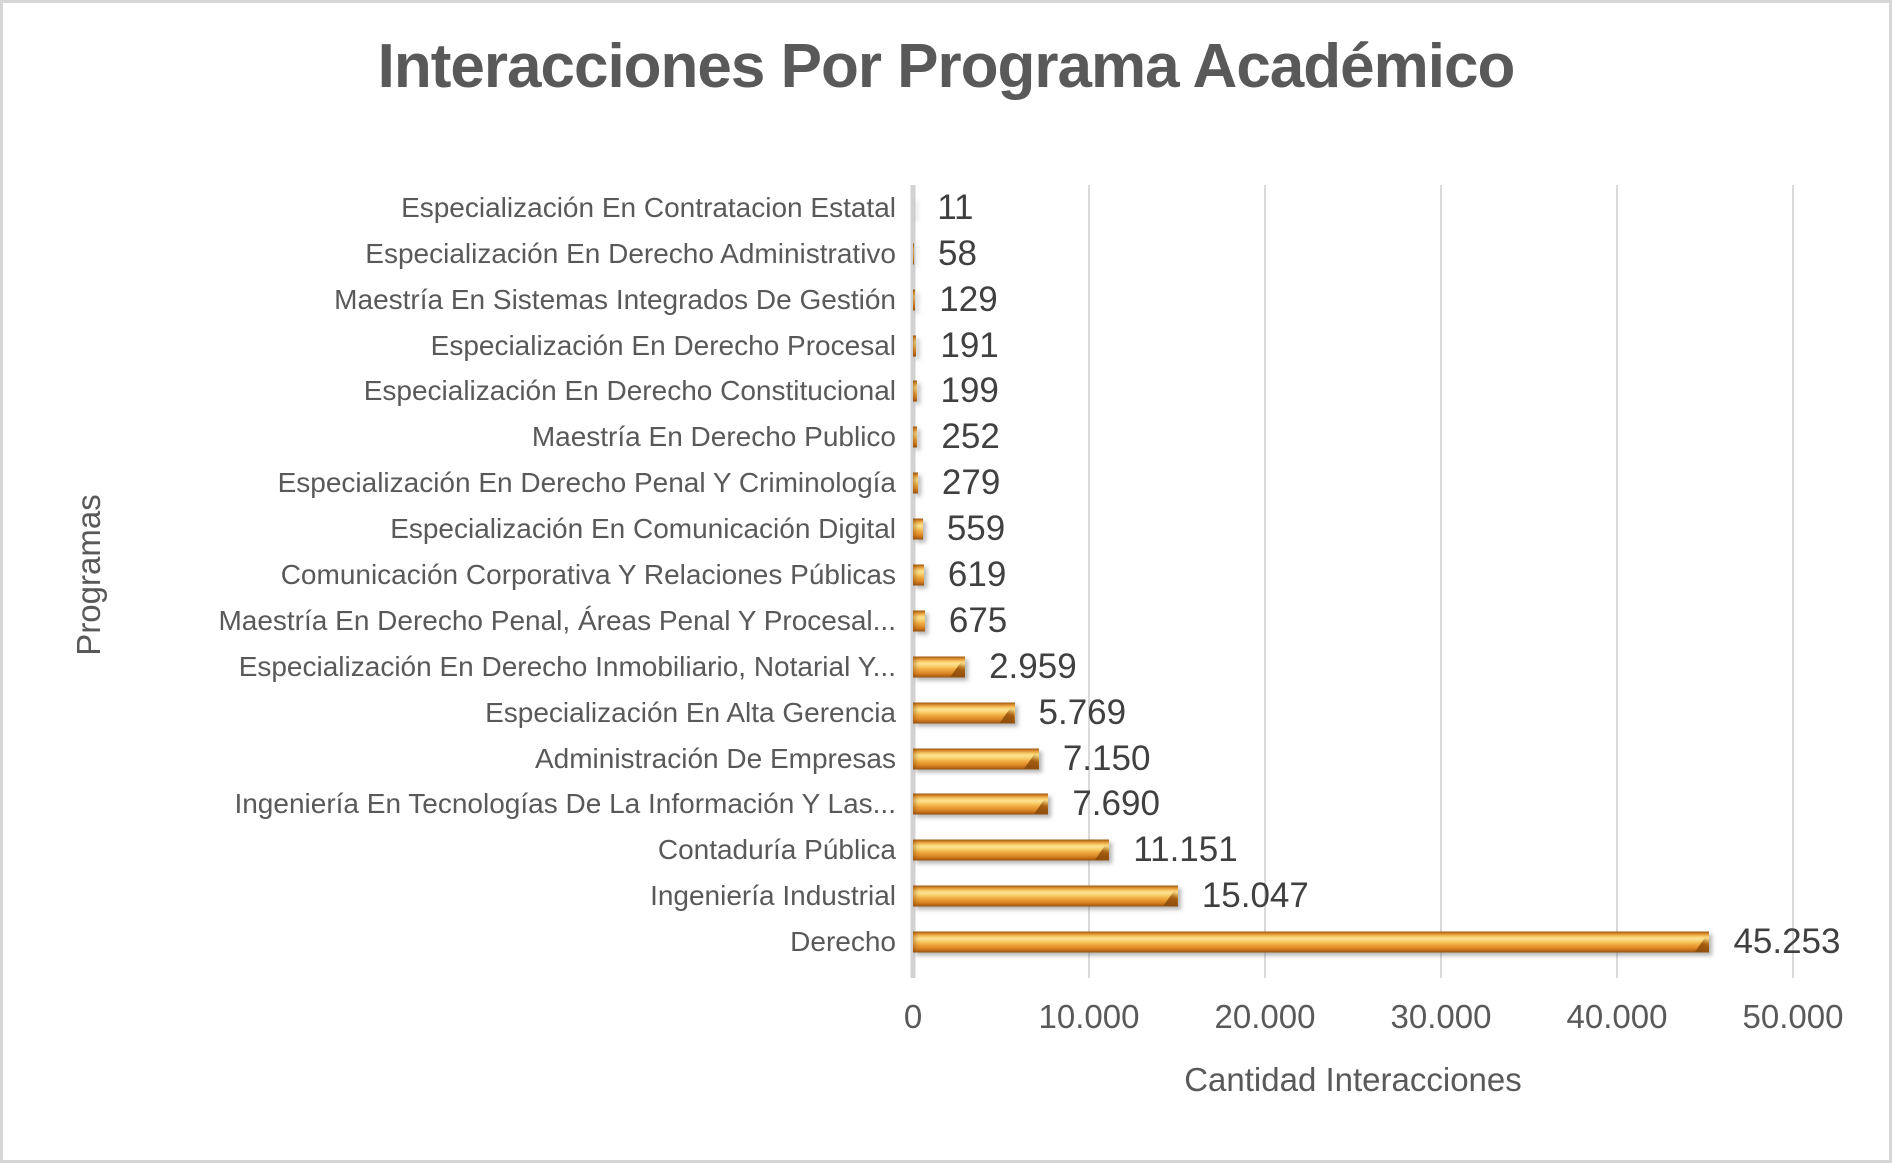 The image size is (1892, 1163). Describe the element at coordinates (773, 896) in the screenshot. I see `category-label: Ingeniería Industrial` at that location.